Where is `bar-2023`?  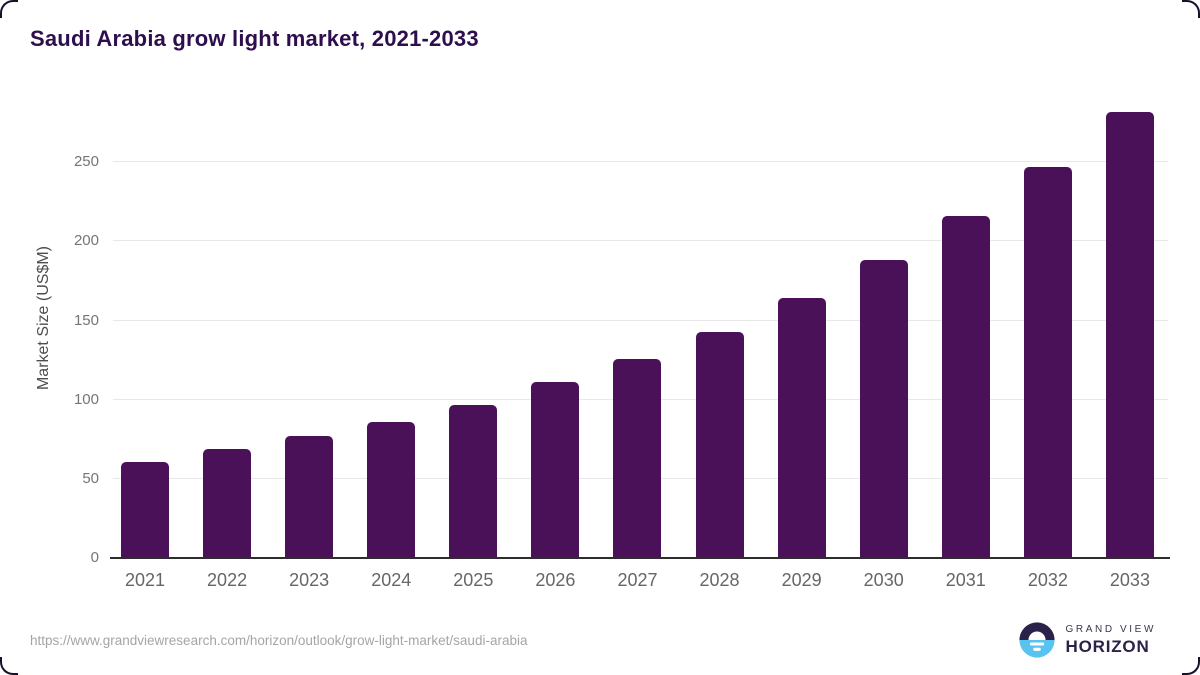
bar-2023 is located at coordinates (309, 497).